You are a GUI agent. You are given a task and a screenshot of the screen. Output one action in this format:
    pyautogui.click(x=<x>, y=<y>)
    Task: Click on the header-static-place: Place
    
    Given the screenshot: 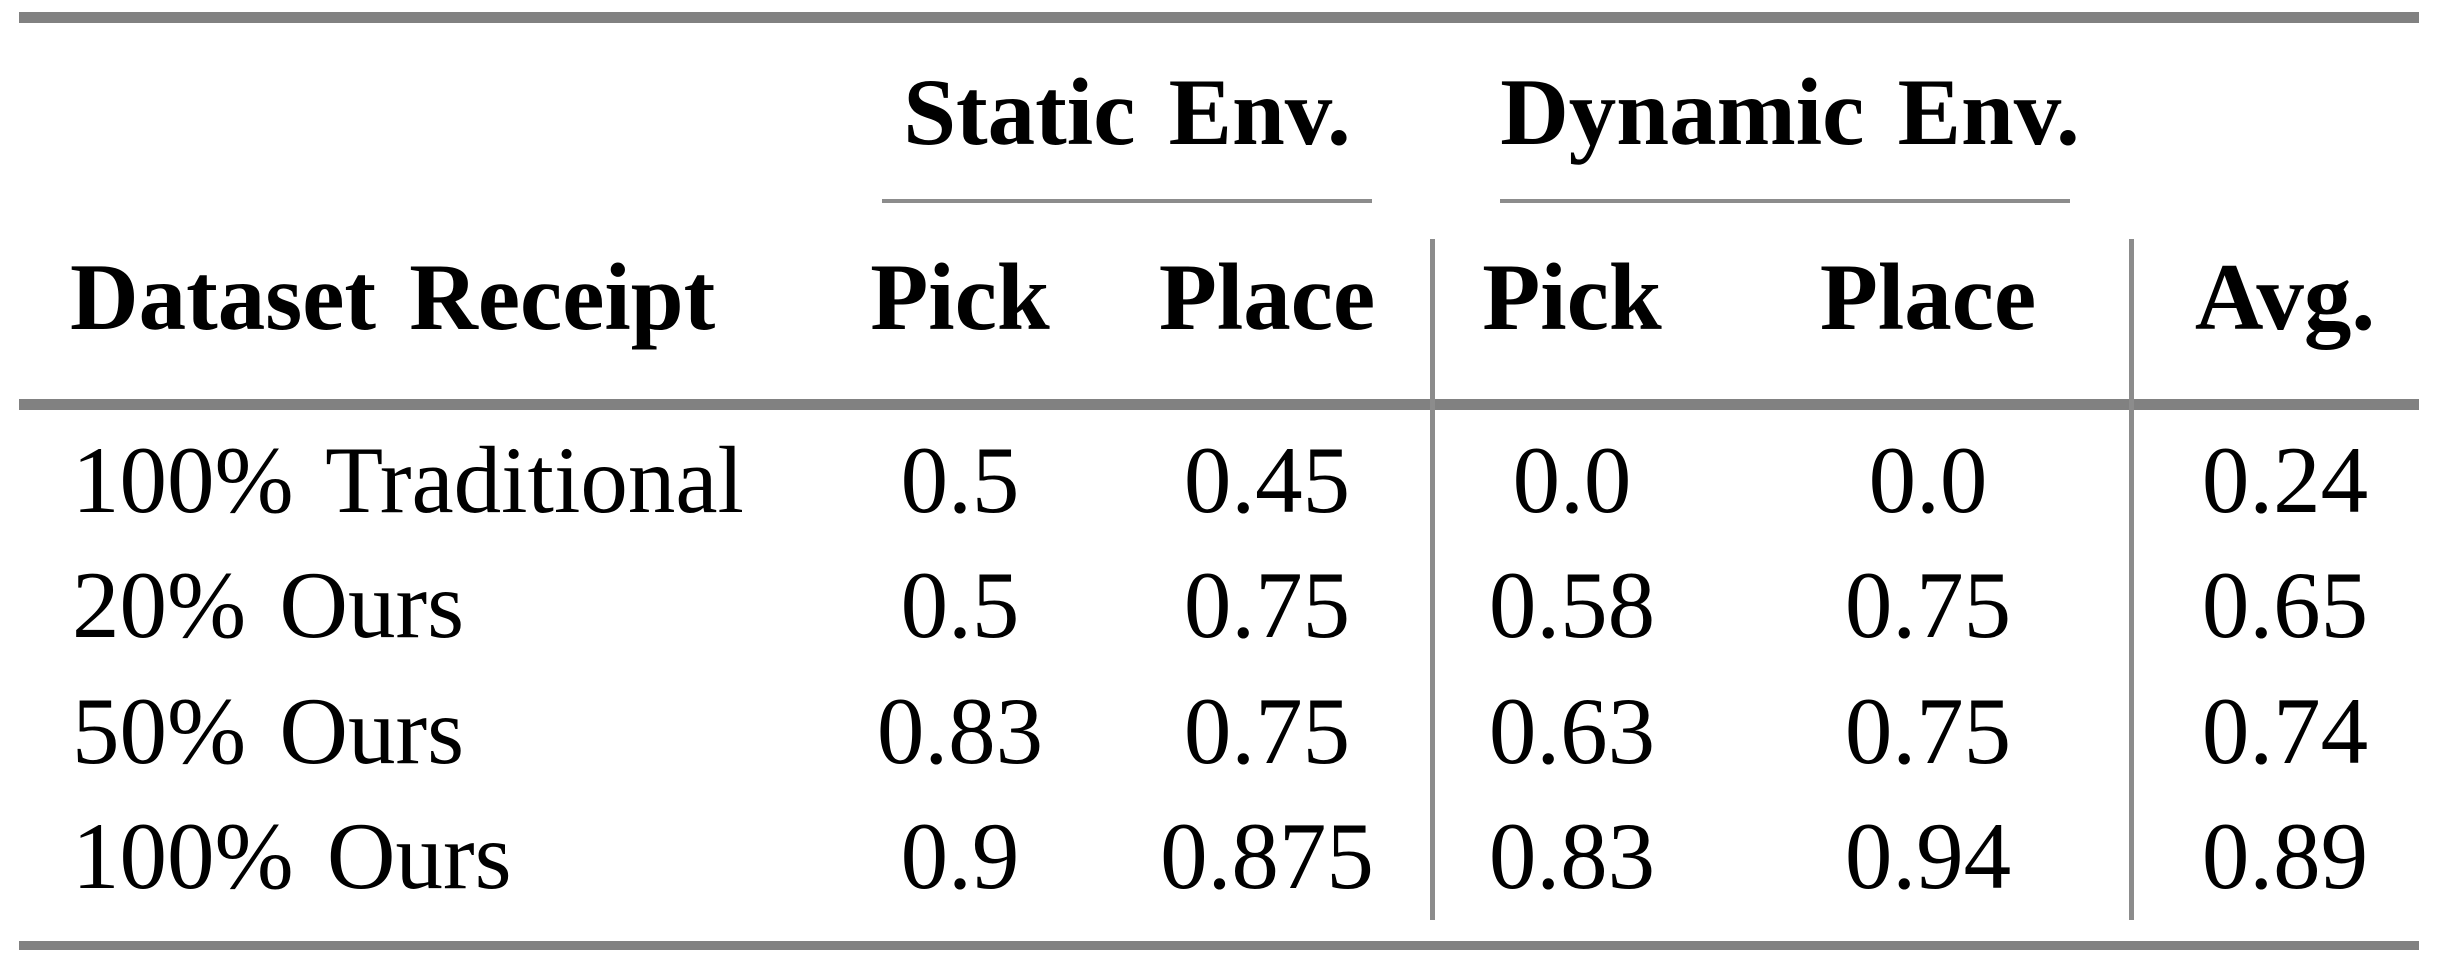 What is the action you would take?
    pyautogui.click(x=1267, y=297)
    